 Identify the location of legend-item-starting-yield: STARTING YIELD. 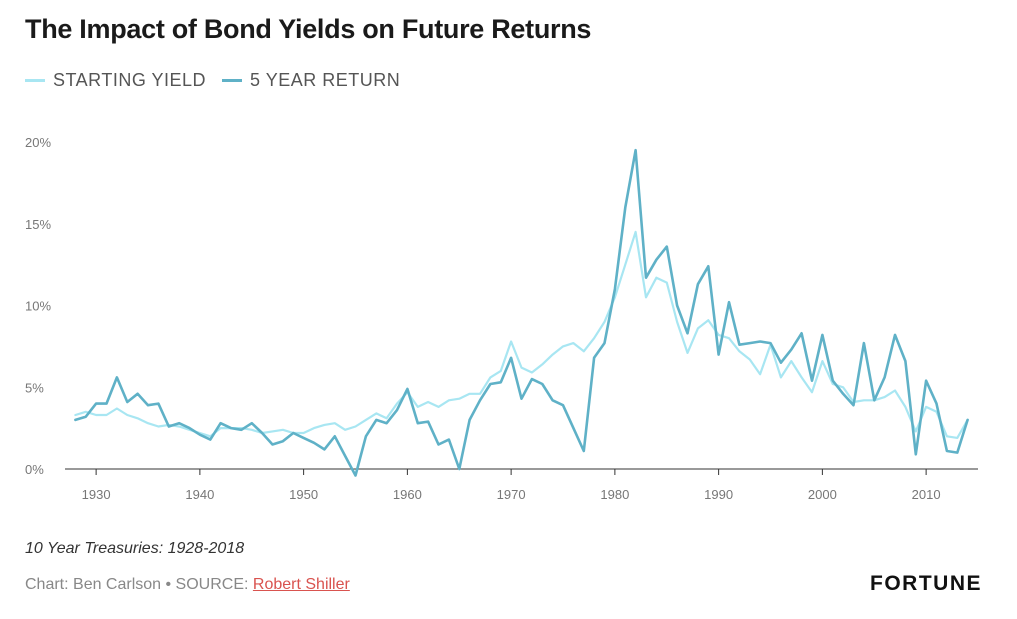
(115, 80).